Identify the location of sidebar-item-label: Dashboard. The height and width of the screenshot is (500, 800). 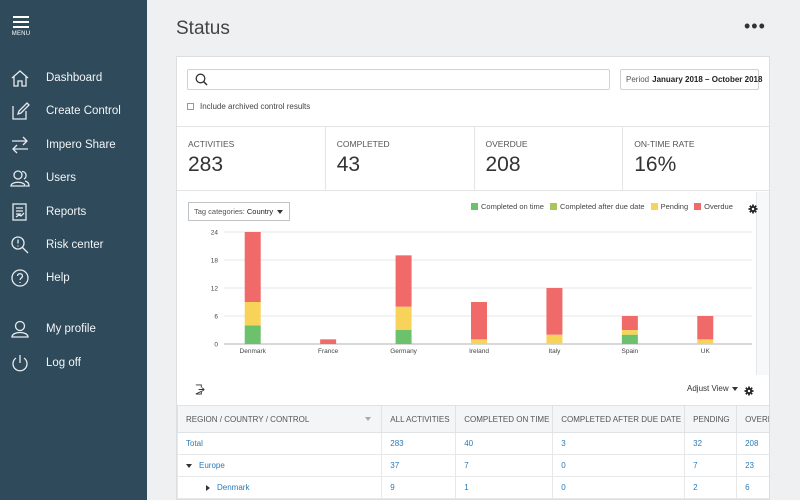
(74, 78).